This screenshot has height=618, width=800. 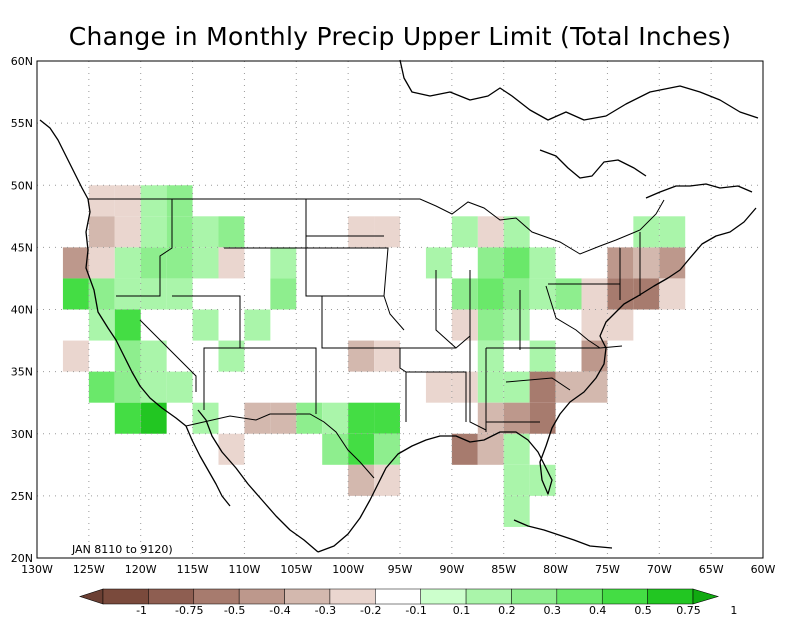 I want to click on legend-label: -0.3, so click(x=325, y=610).